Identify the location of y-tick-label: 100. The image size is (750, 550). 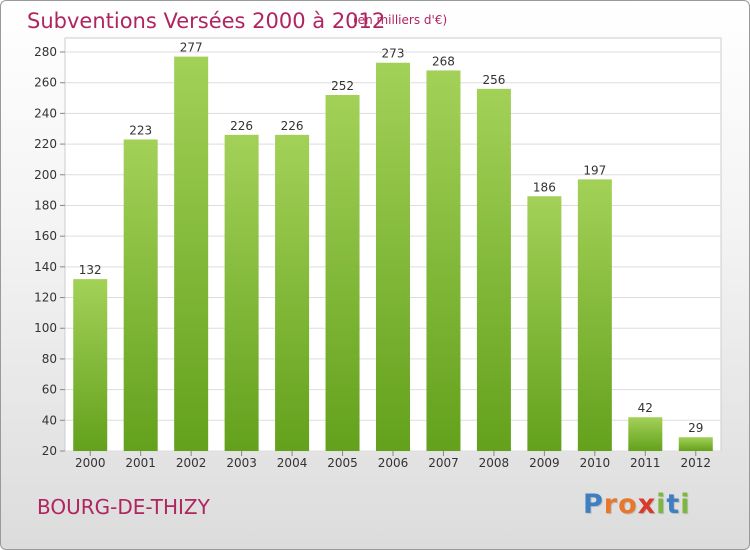
(45, 328).